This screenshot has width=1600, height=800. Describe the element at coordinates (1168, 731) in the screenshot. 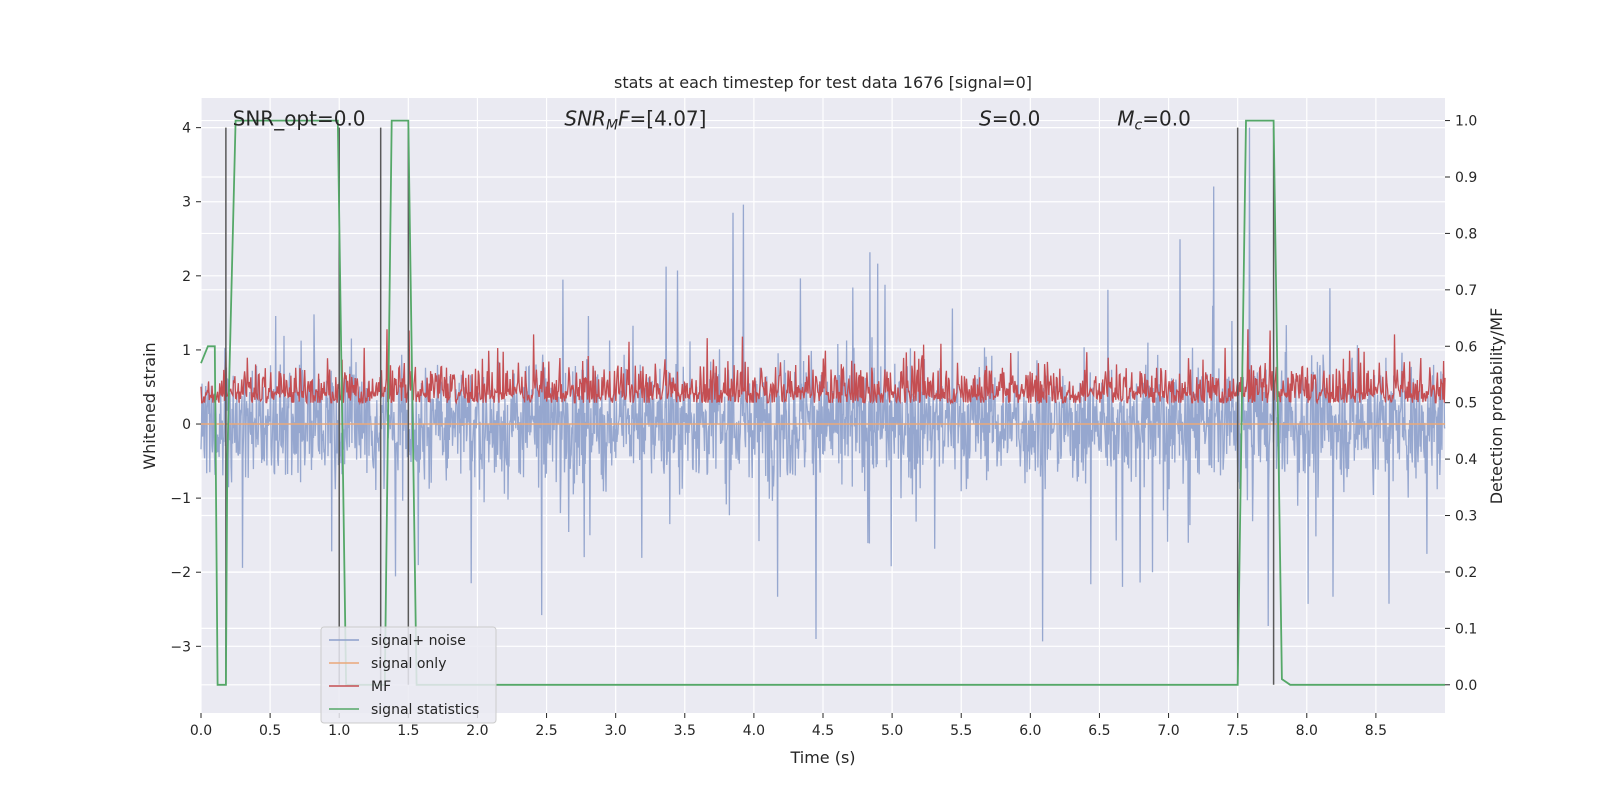

I see `x-tick-label: 7.0` at that location.